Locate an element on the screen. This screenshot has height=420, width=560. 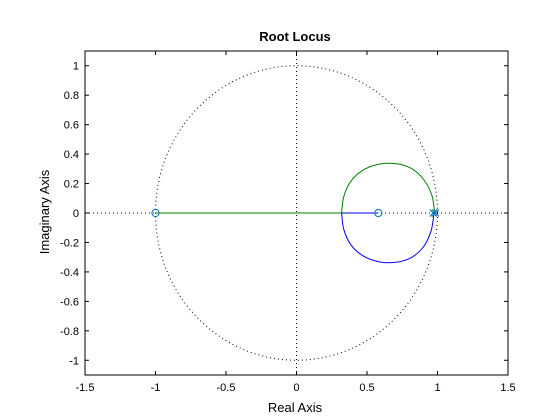
y-tick-label: -0.8 is located at coordinates (69, 332).